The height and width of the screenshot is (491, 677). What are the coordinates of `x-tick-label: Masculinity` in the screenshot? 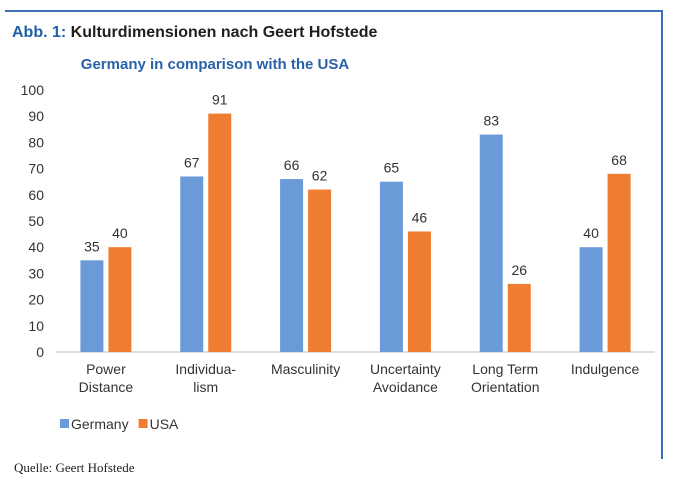 It's located at (305, 369).